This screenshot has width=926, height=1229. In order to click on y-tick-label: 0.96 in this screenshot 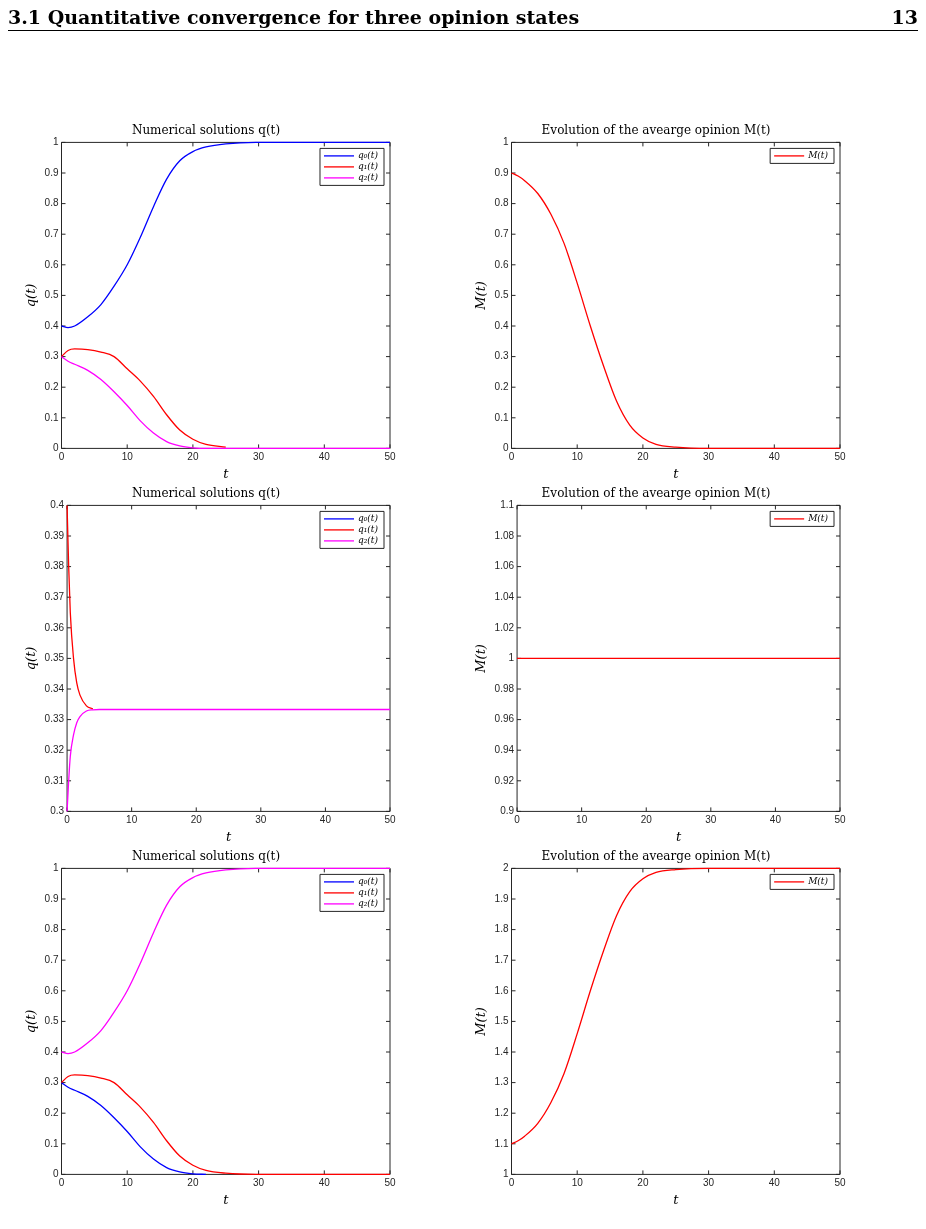, I will do `click(504, 719)`.